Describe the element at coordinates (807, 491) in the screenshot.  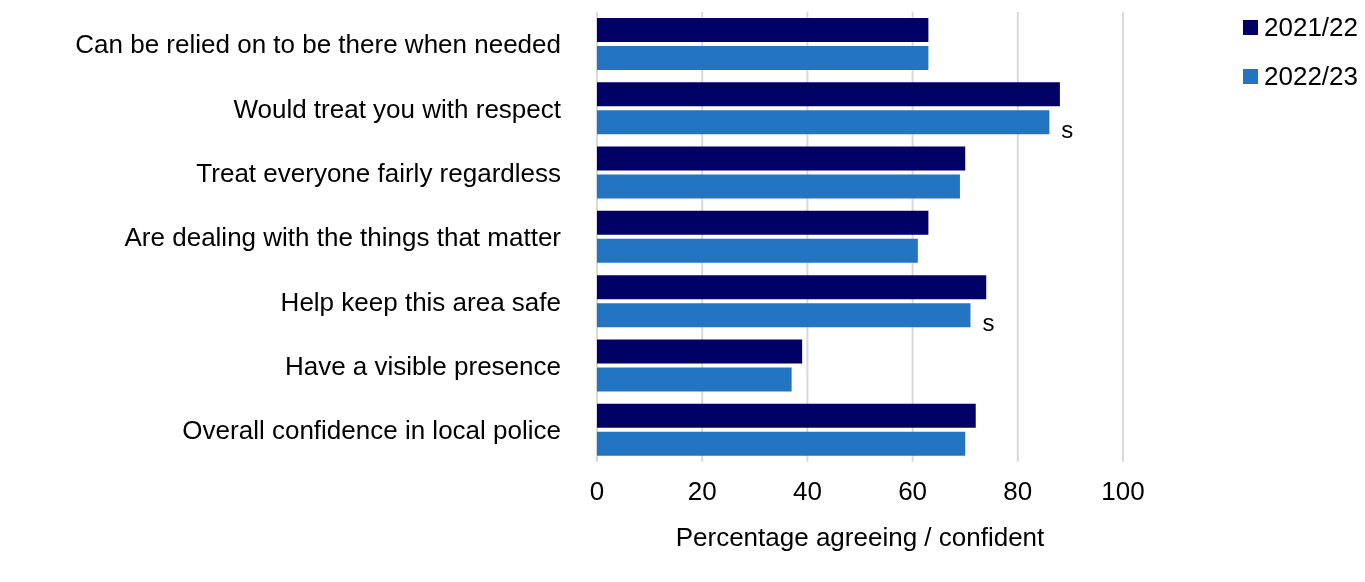
I see `x-tick-label: 40` at that location.